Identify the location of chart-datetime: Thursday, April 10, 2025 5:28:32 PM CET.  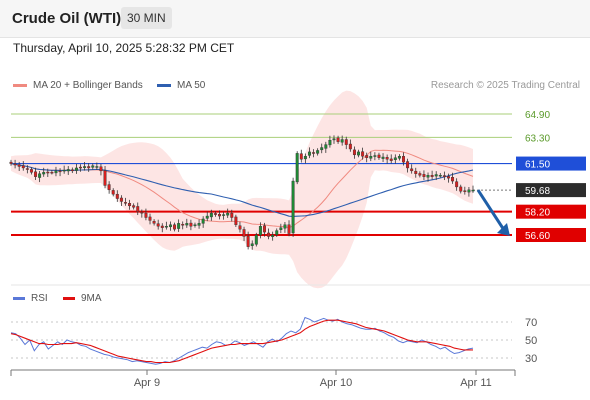
(124, 48).